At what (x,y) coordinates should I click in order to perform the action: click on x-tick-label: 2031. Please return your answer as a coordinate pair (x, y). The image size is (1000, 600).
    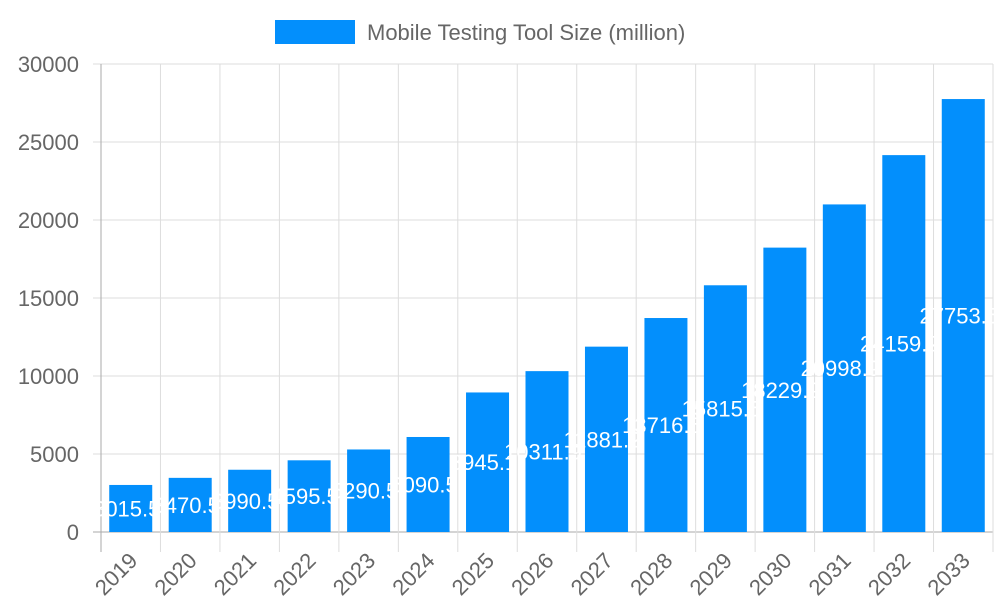
    Looking at the image, I should click on (830, 574).